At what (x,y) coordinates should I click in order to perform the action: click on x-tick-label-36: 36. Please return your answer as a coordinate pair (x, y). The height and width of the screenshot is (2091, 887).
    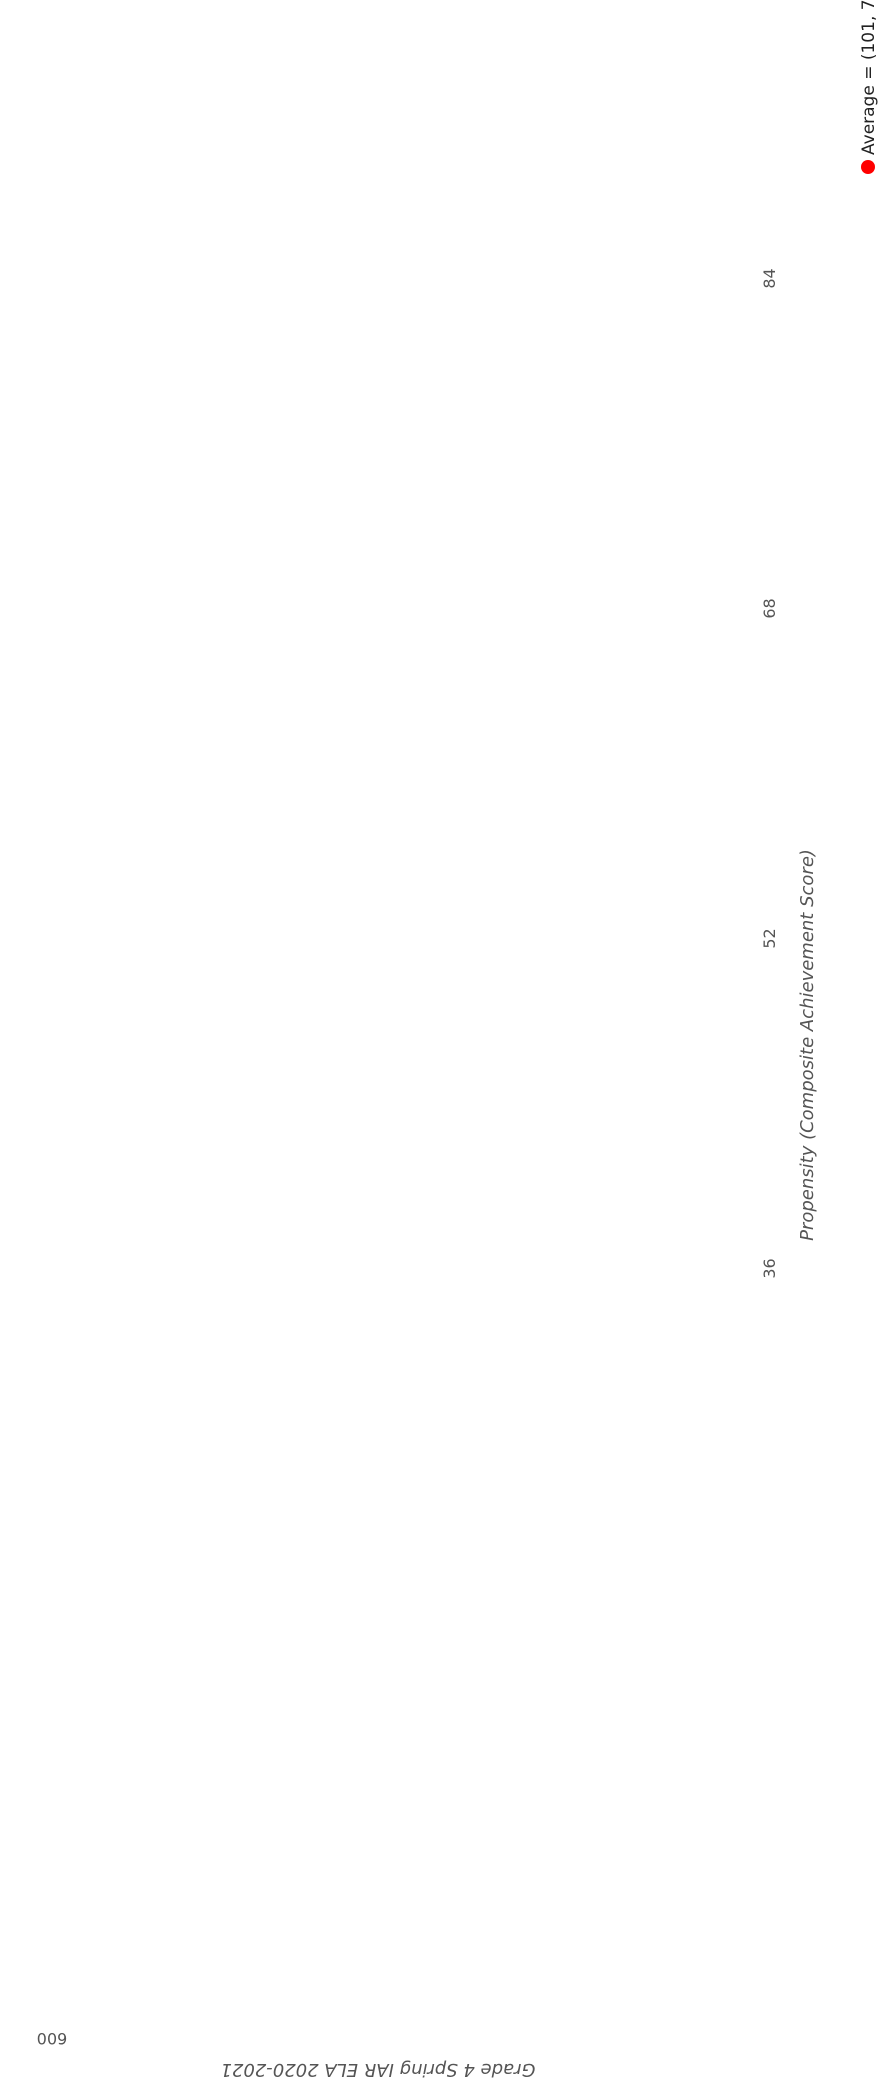
    Looking at the image, I should click on (769, 1268).